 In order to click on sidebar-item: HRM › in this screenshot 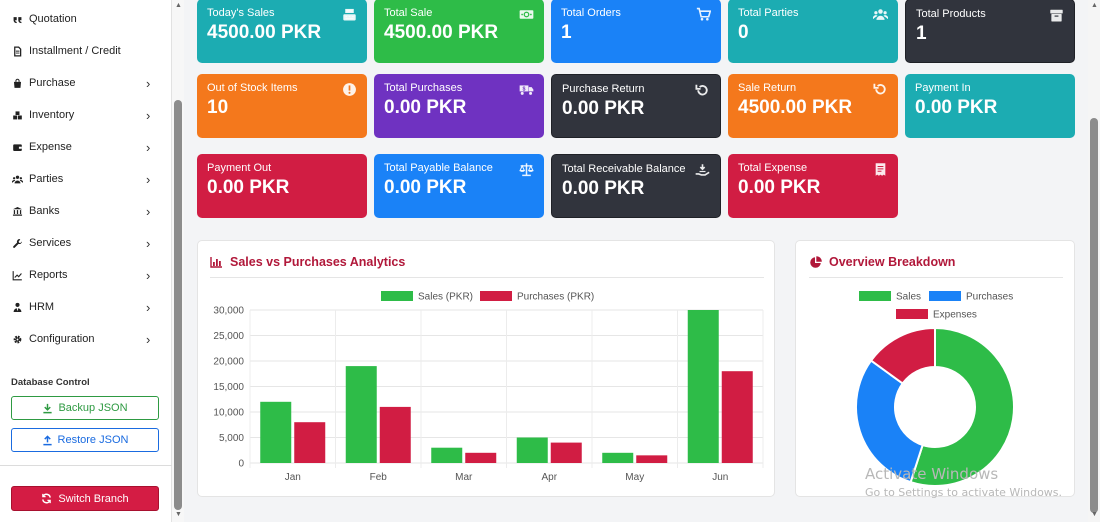, I will do `click(86, 307)`.